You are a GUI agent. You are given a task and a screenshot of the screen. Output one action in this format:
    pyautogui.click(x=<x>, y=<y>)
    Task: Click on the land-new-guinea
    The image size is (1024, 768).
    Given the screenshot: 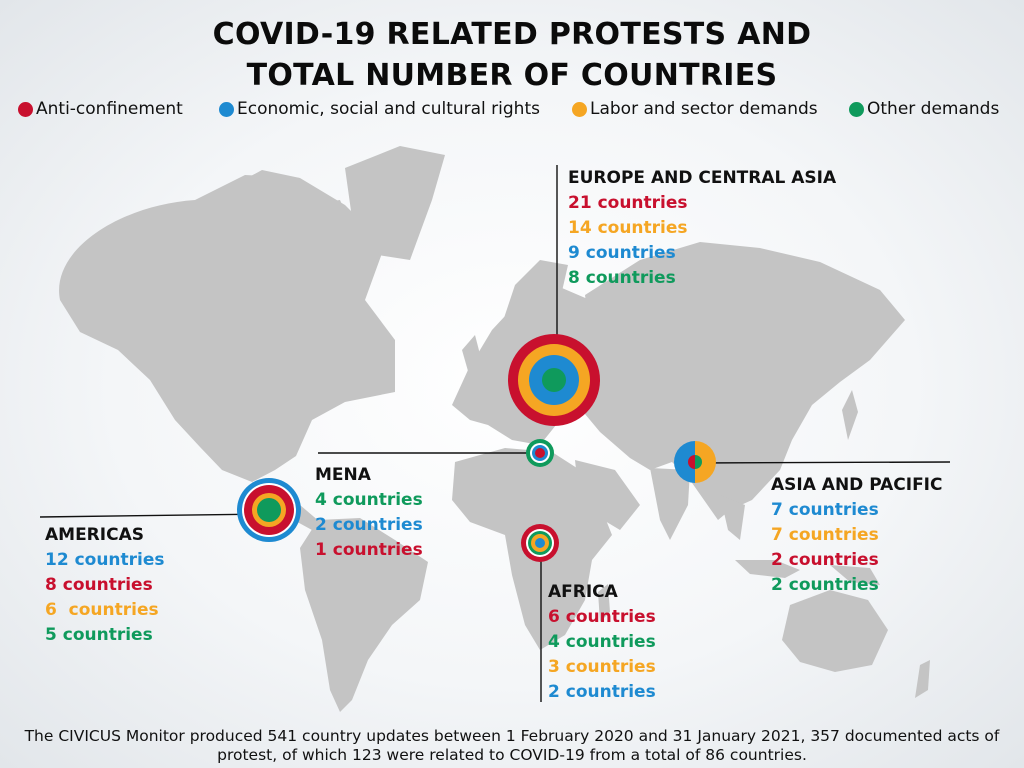 What is the action you would take?
    pyautogui.click(x=855, y=575)
    